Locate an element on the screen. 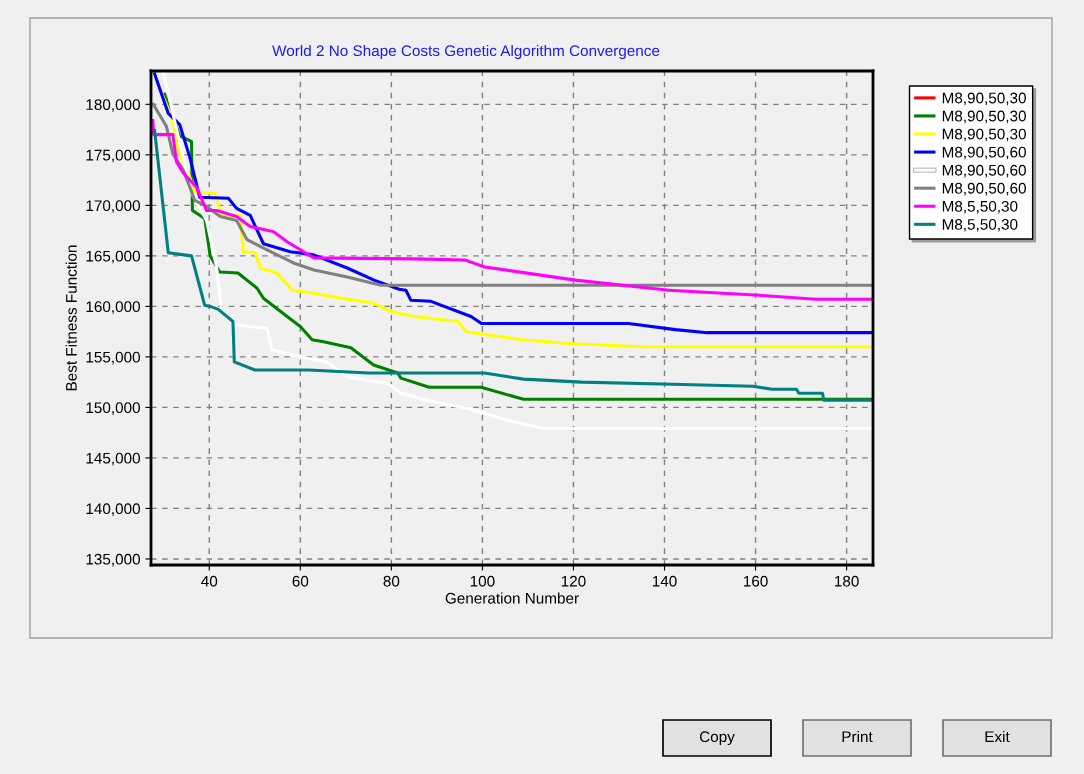  y-tick-label: 170,000 is located at coordinates (113, 206).